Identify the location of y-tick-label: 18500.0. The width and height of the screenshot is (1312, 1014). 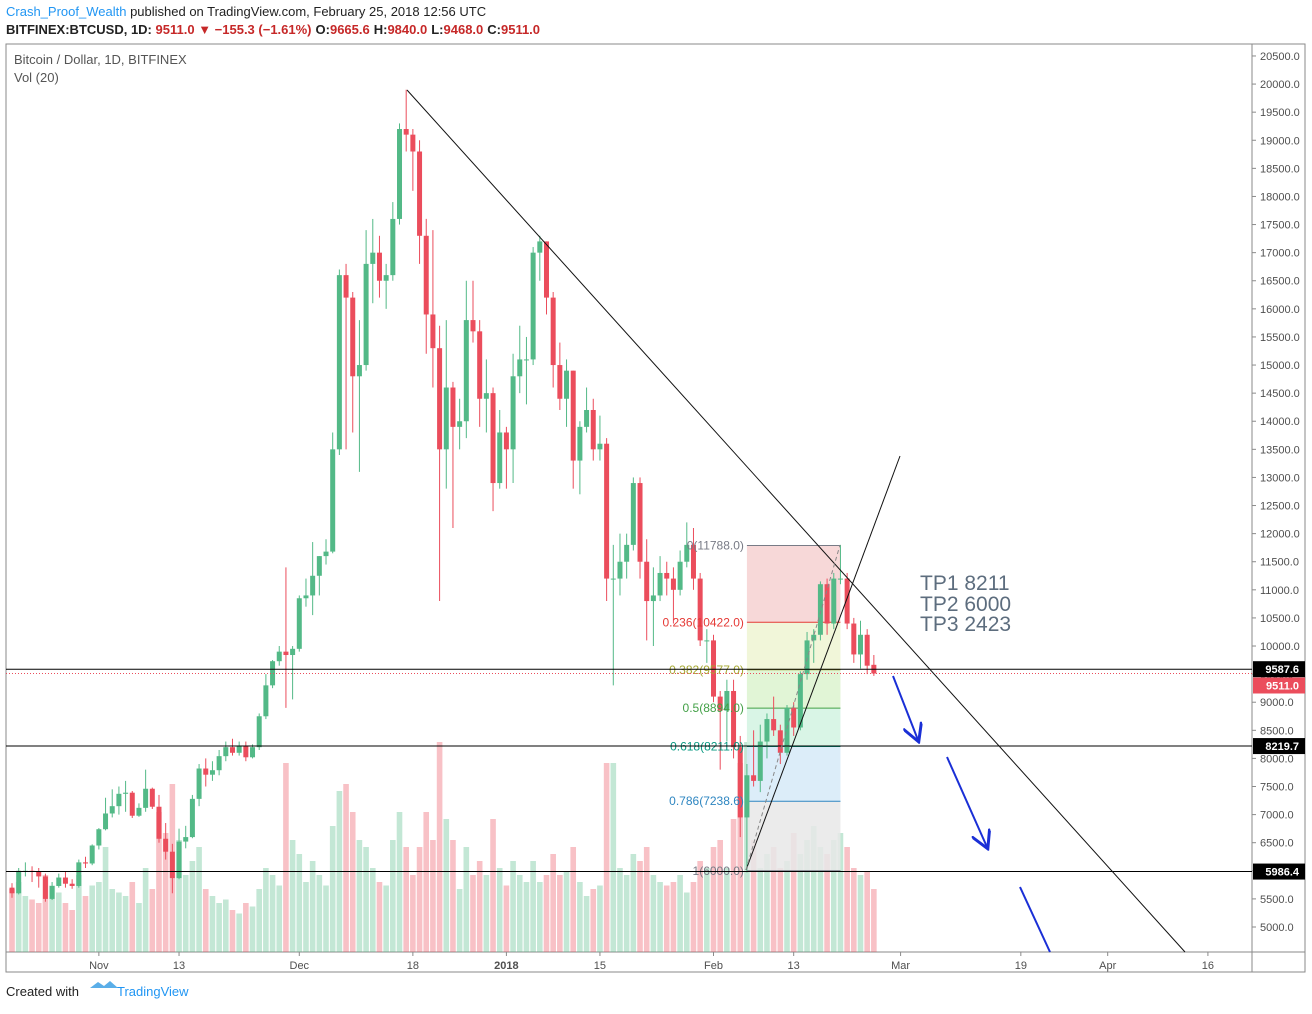
(1280, 169).